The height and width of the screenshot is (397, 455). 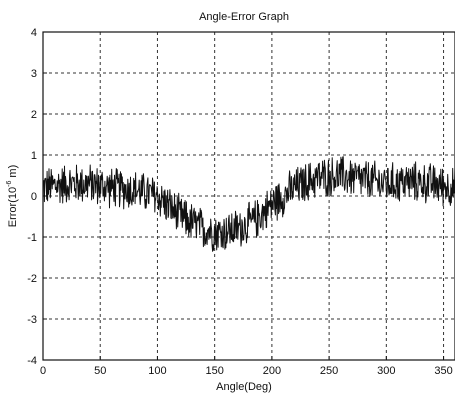 I want to click on y-tick-label: 3, so click(x=34, y=74).